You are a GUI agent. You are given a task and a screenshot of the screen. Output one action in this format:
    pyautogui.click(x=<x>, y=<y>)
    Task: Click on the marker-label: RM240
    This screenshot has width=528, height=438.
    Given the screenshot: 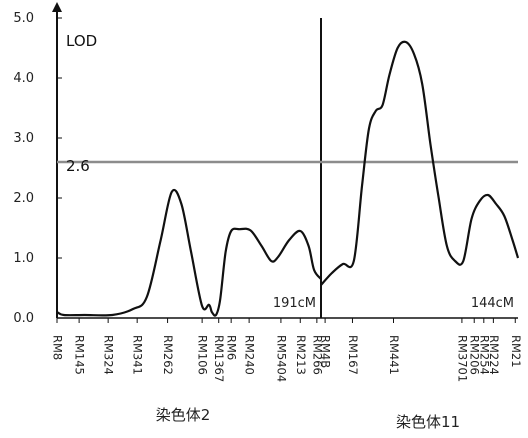 What is the action you would take?
    pyautogui.click(x=250, y=355)
    